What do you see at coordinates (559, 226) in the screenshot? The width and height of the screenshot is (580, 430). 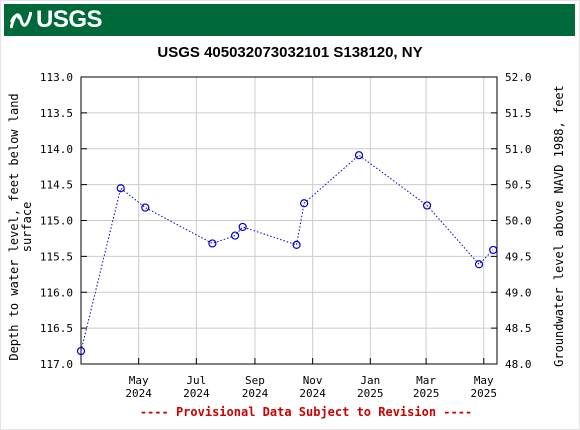 I see `right-axis-label: Groundwater level above NAVD 1988, feet` at bounding box center [559, 226].